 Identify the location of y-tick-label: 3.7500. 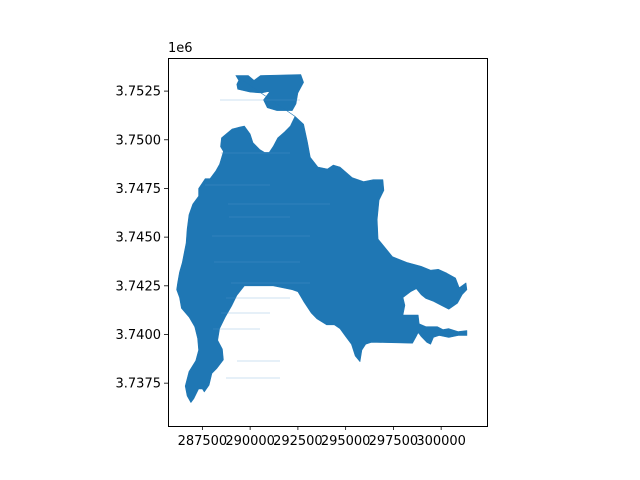
(139, 140).